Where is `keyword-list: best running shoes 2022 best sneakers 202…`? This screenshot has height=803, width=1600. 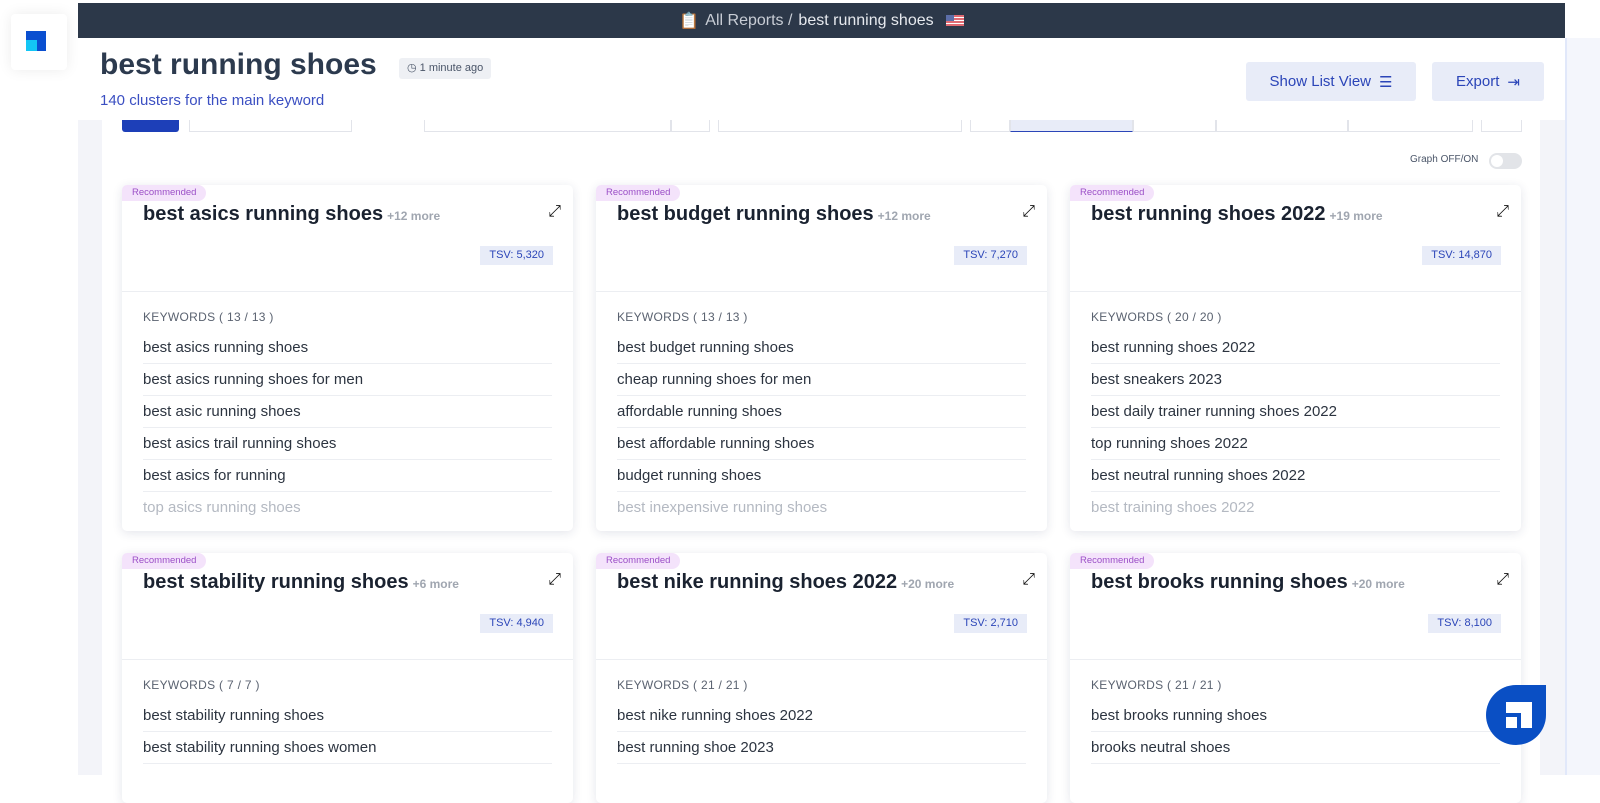
keyword-list: best running shoes 2022 best sneakers 202… is located at coordinates (1295, 428).